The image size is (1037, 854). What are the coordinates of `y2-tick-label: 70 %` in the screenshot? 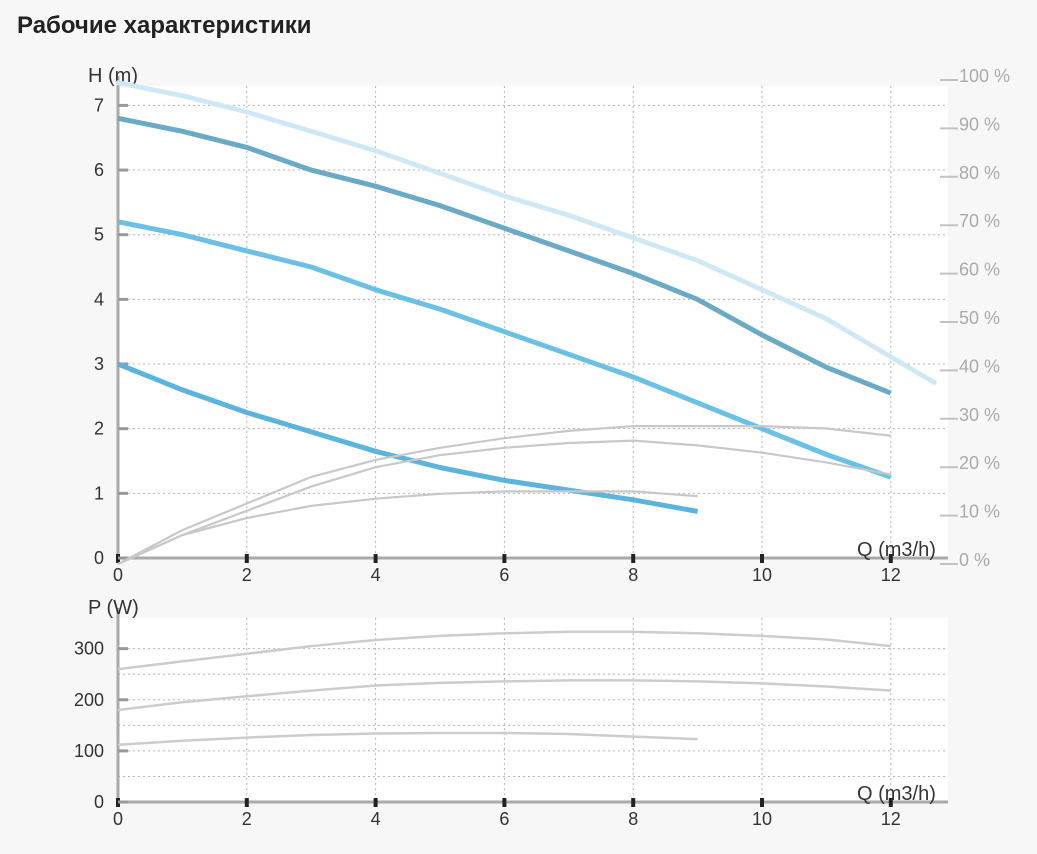 It's located at (979, 221).